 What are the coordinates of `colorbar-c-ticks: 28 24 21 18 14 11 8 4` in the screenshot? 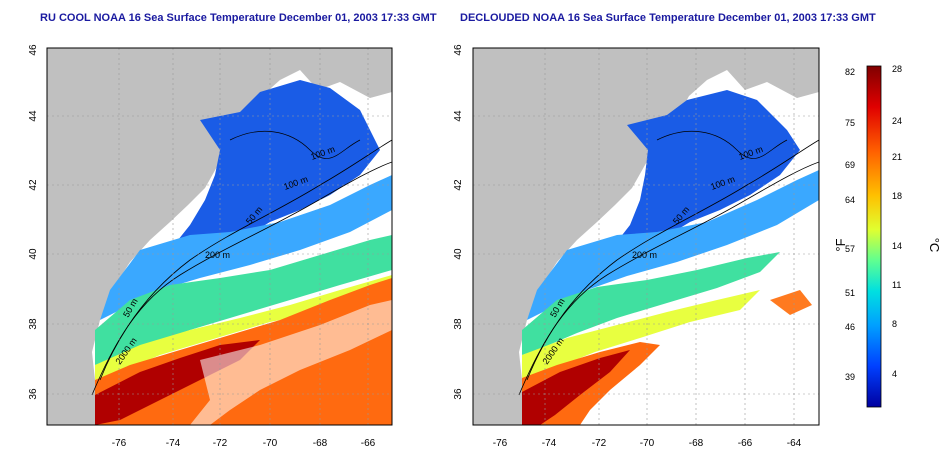 It's located at (897, 221).